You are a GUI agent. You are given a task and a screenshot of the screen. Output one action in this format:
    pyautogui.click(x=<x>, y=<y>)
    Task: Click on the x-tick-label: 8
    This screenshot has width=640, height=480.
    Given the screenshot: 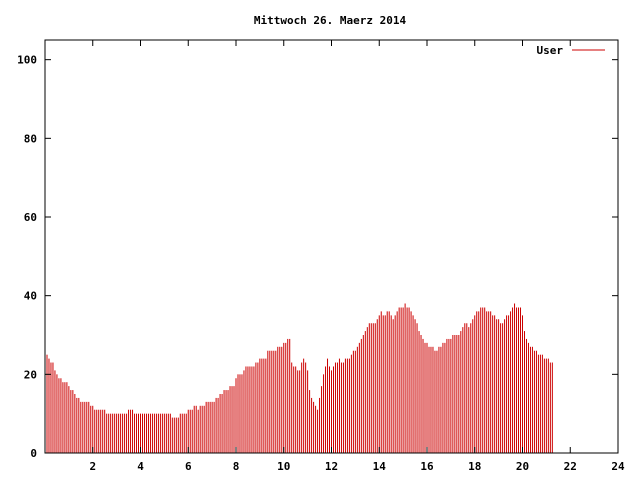 What is the action you would take?
    pyautogui.click(x=236, y=466)
    